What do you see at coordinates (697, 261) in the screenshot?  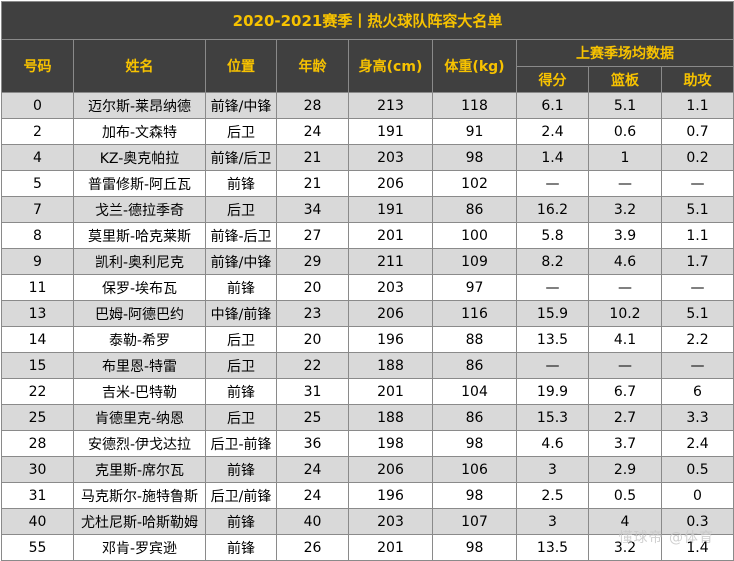 I see `cell-assists: 1.7` at bounding box center [697, 261].